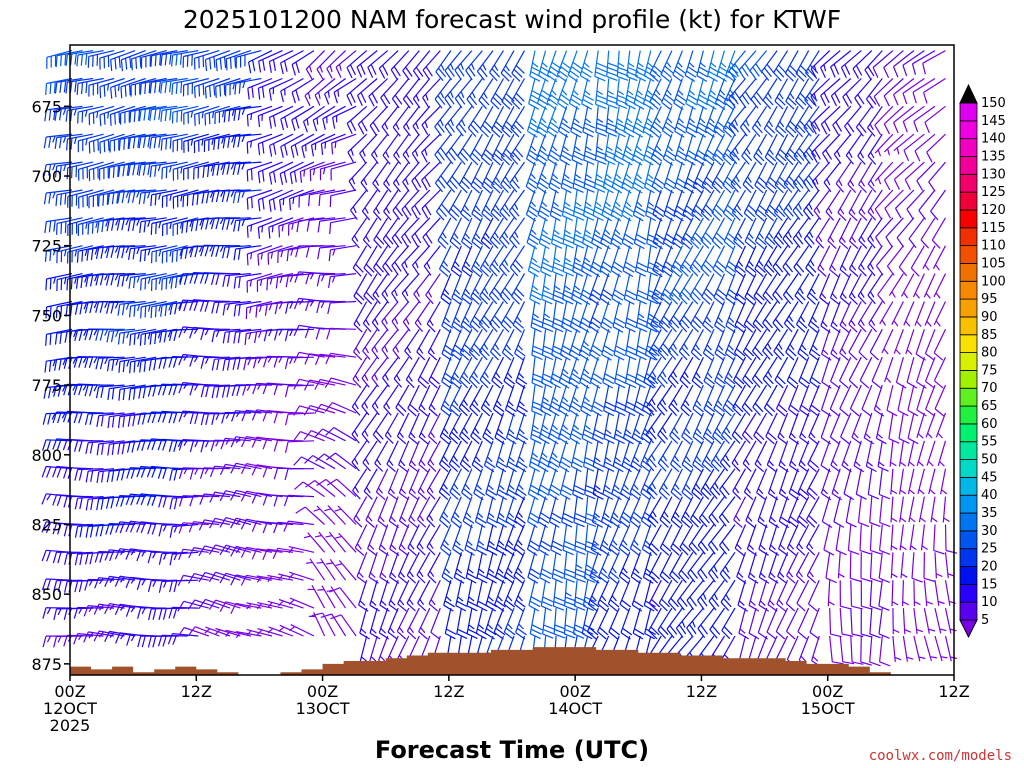 Image resolution: width=1024 pixels, height=768 pixels. Describe the element at coordinates (70, 708) in the screenshot. I see `x-tick-label: 12OCT` at that location.